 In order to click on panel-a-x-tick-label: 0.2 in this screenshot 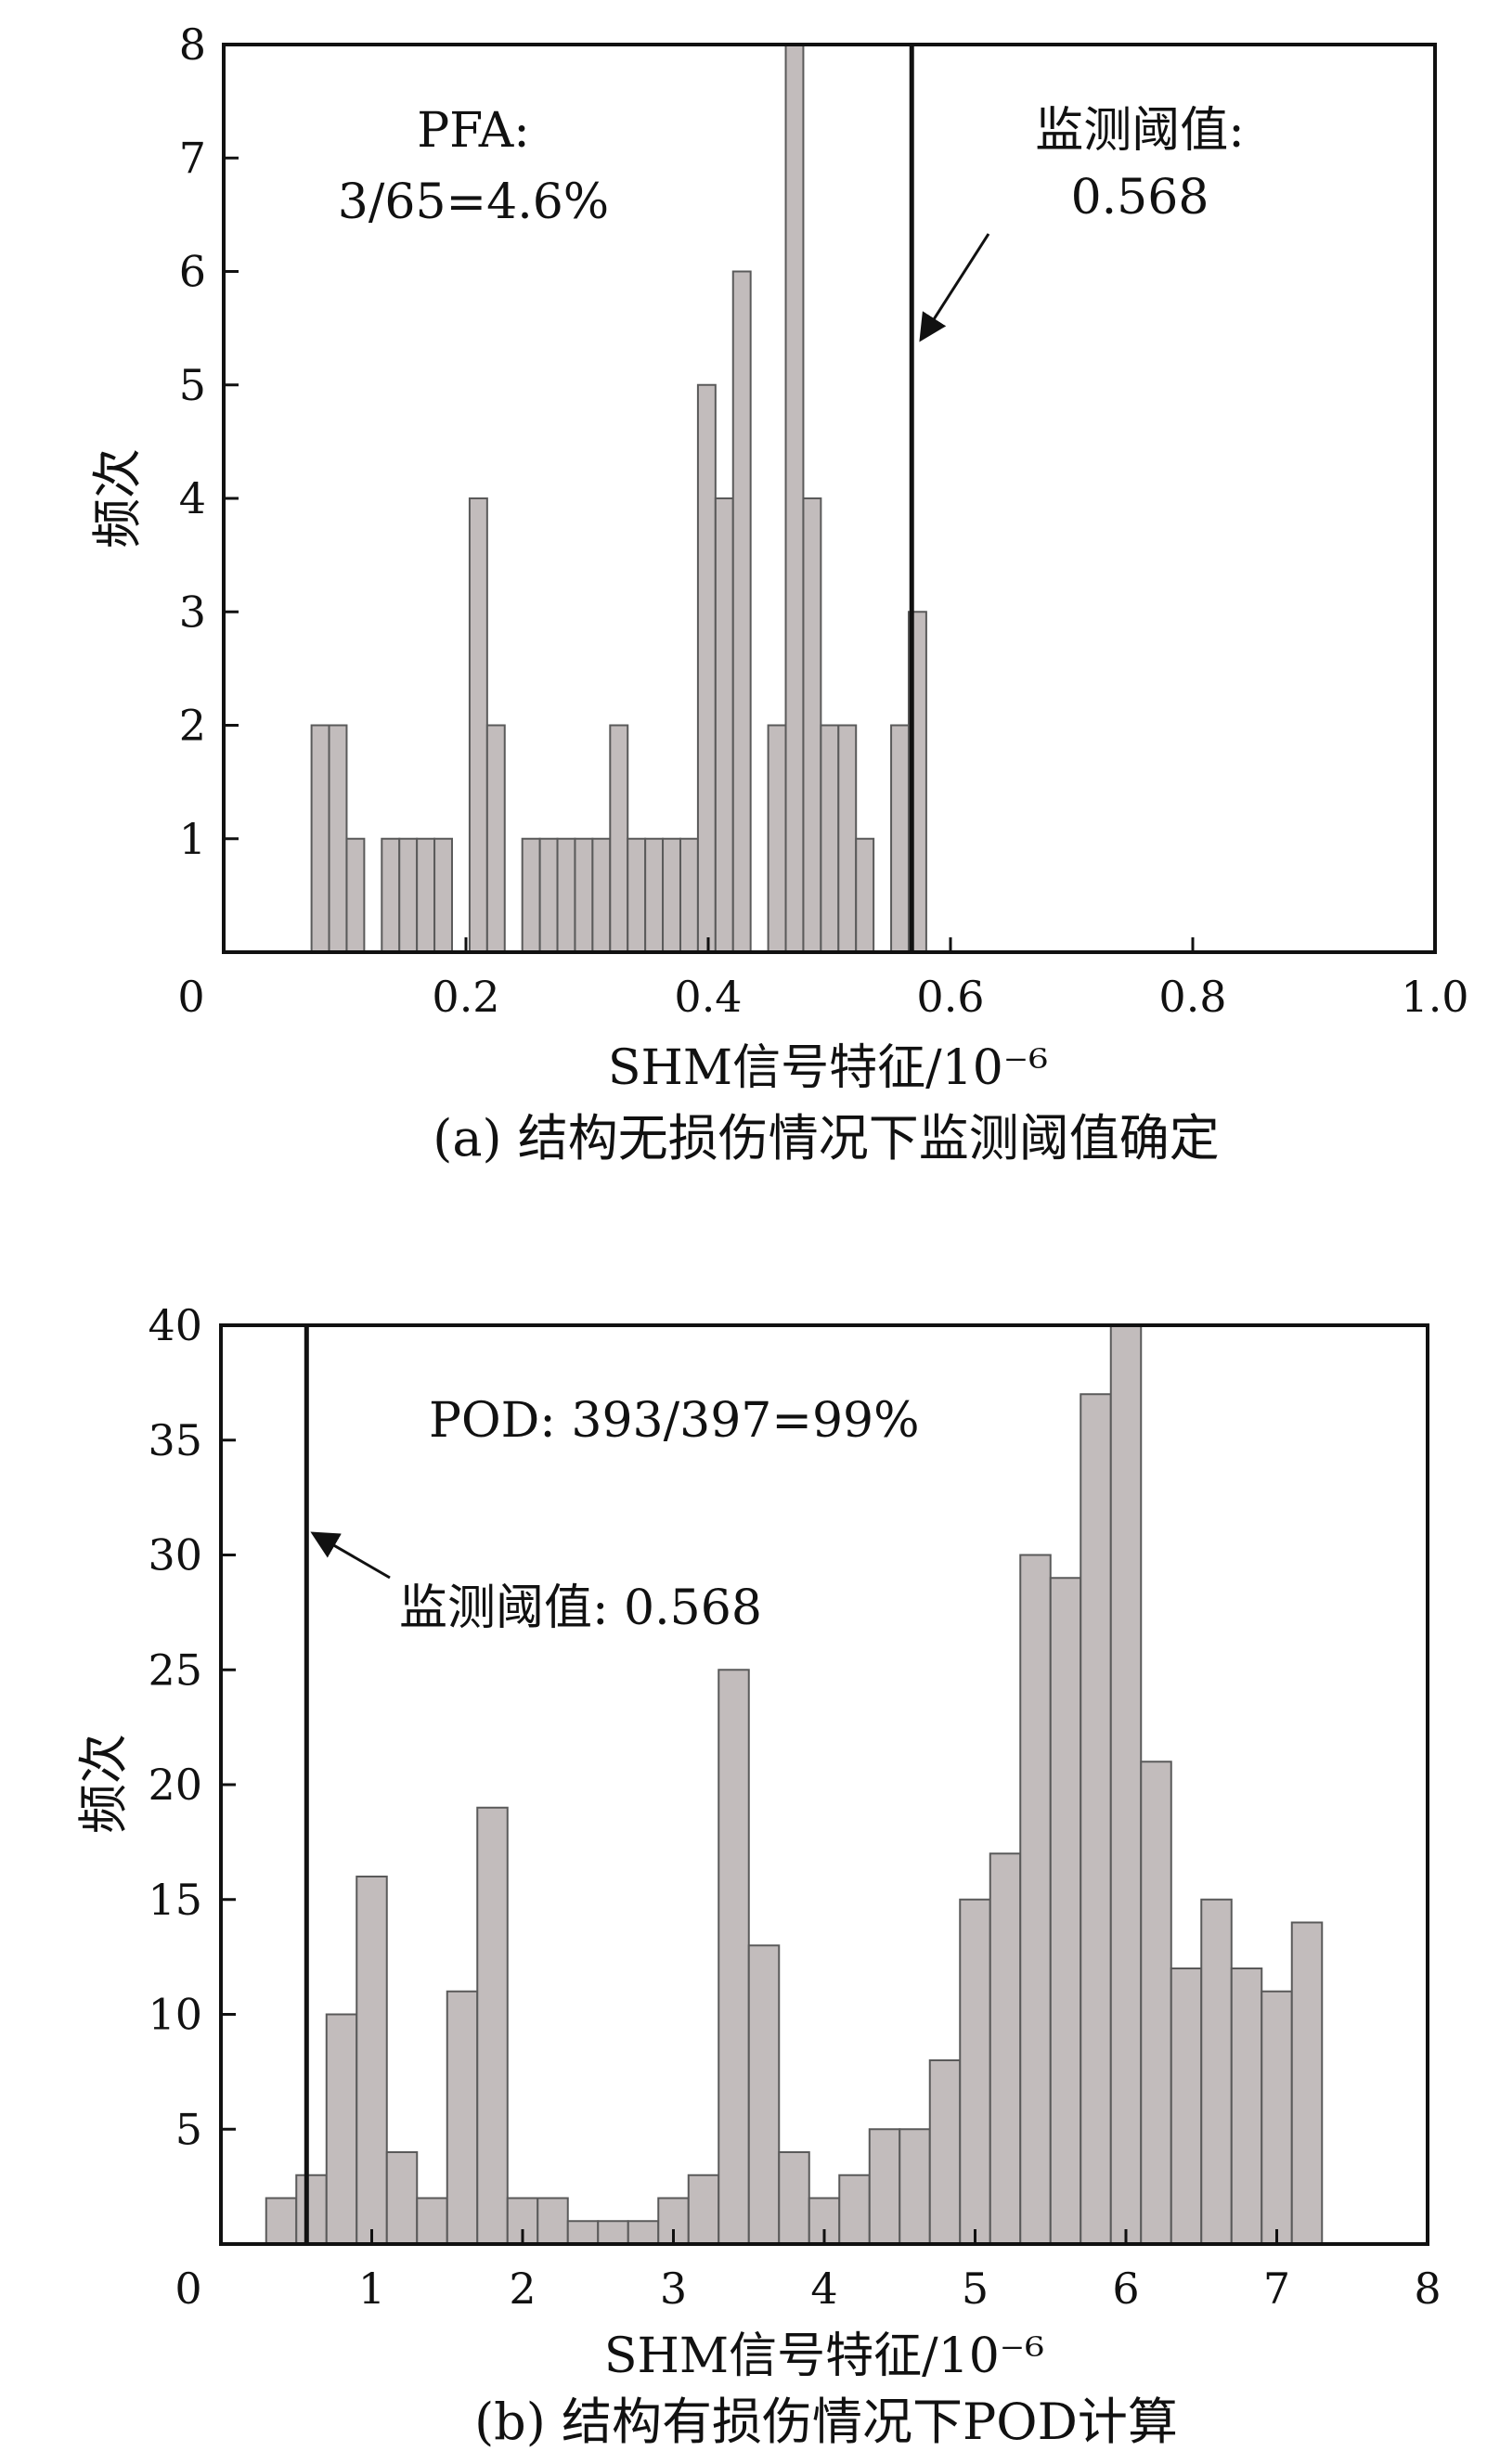, I will do `click(466, 997)`.